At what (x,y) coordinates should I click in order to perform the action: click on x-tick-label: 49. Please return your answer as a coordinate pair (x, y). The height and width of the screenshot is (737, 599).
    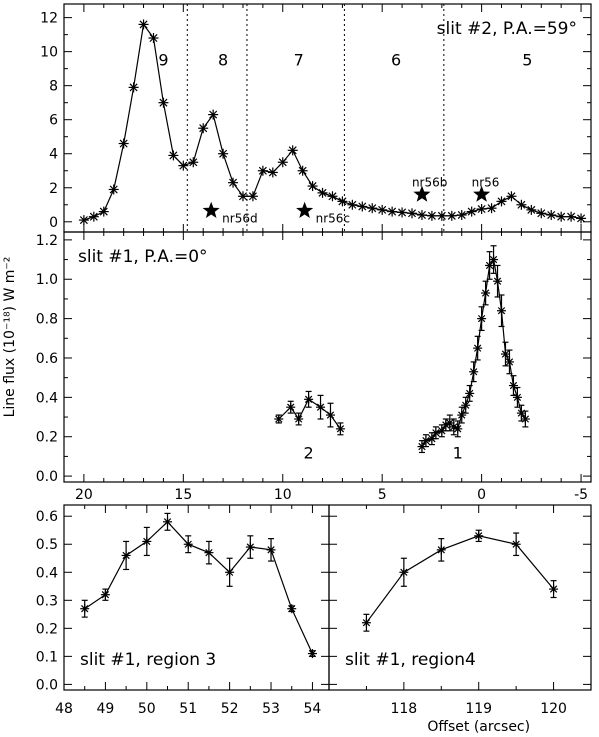
    Looking at the image, I should click on (105, 709).